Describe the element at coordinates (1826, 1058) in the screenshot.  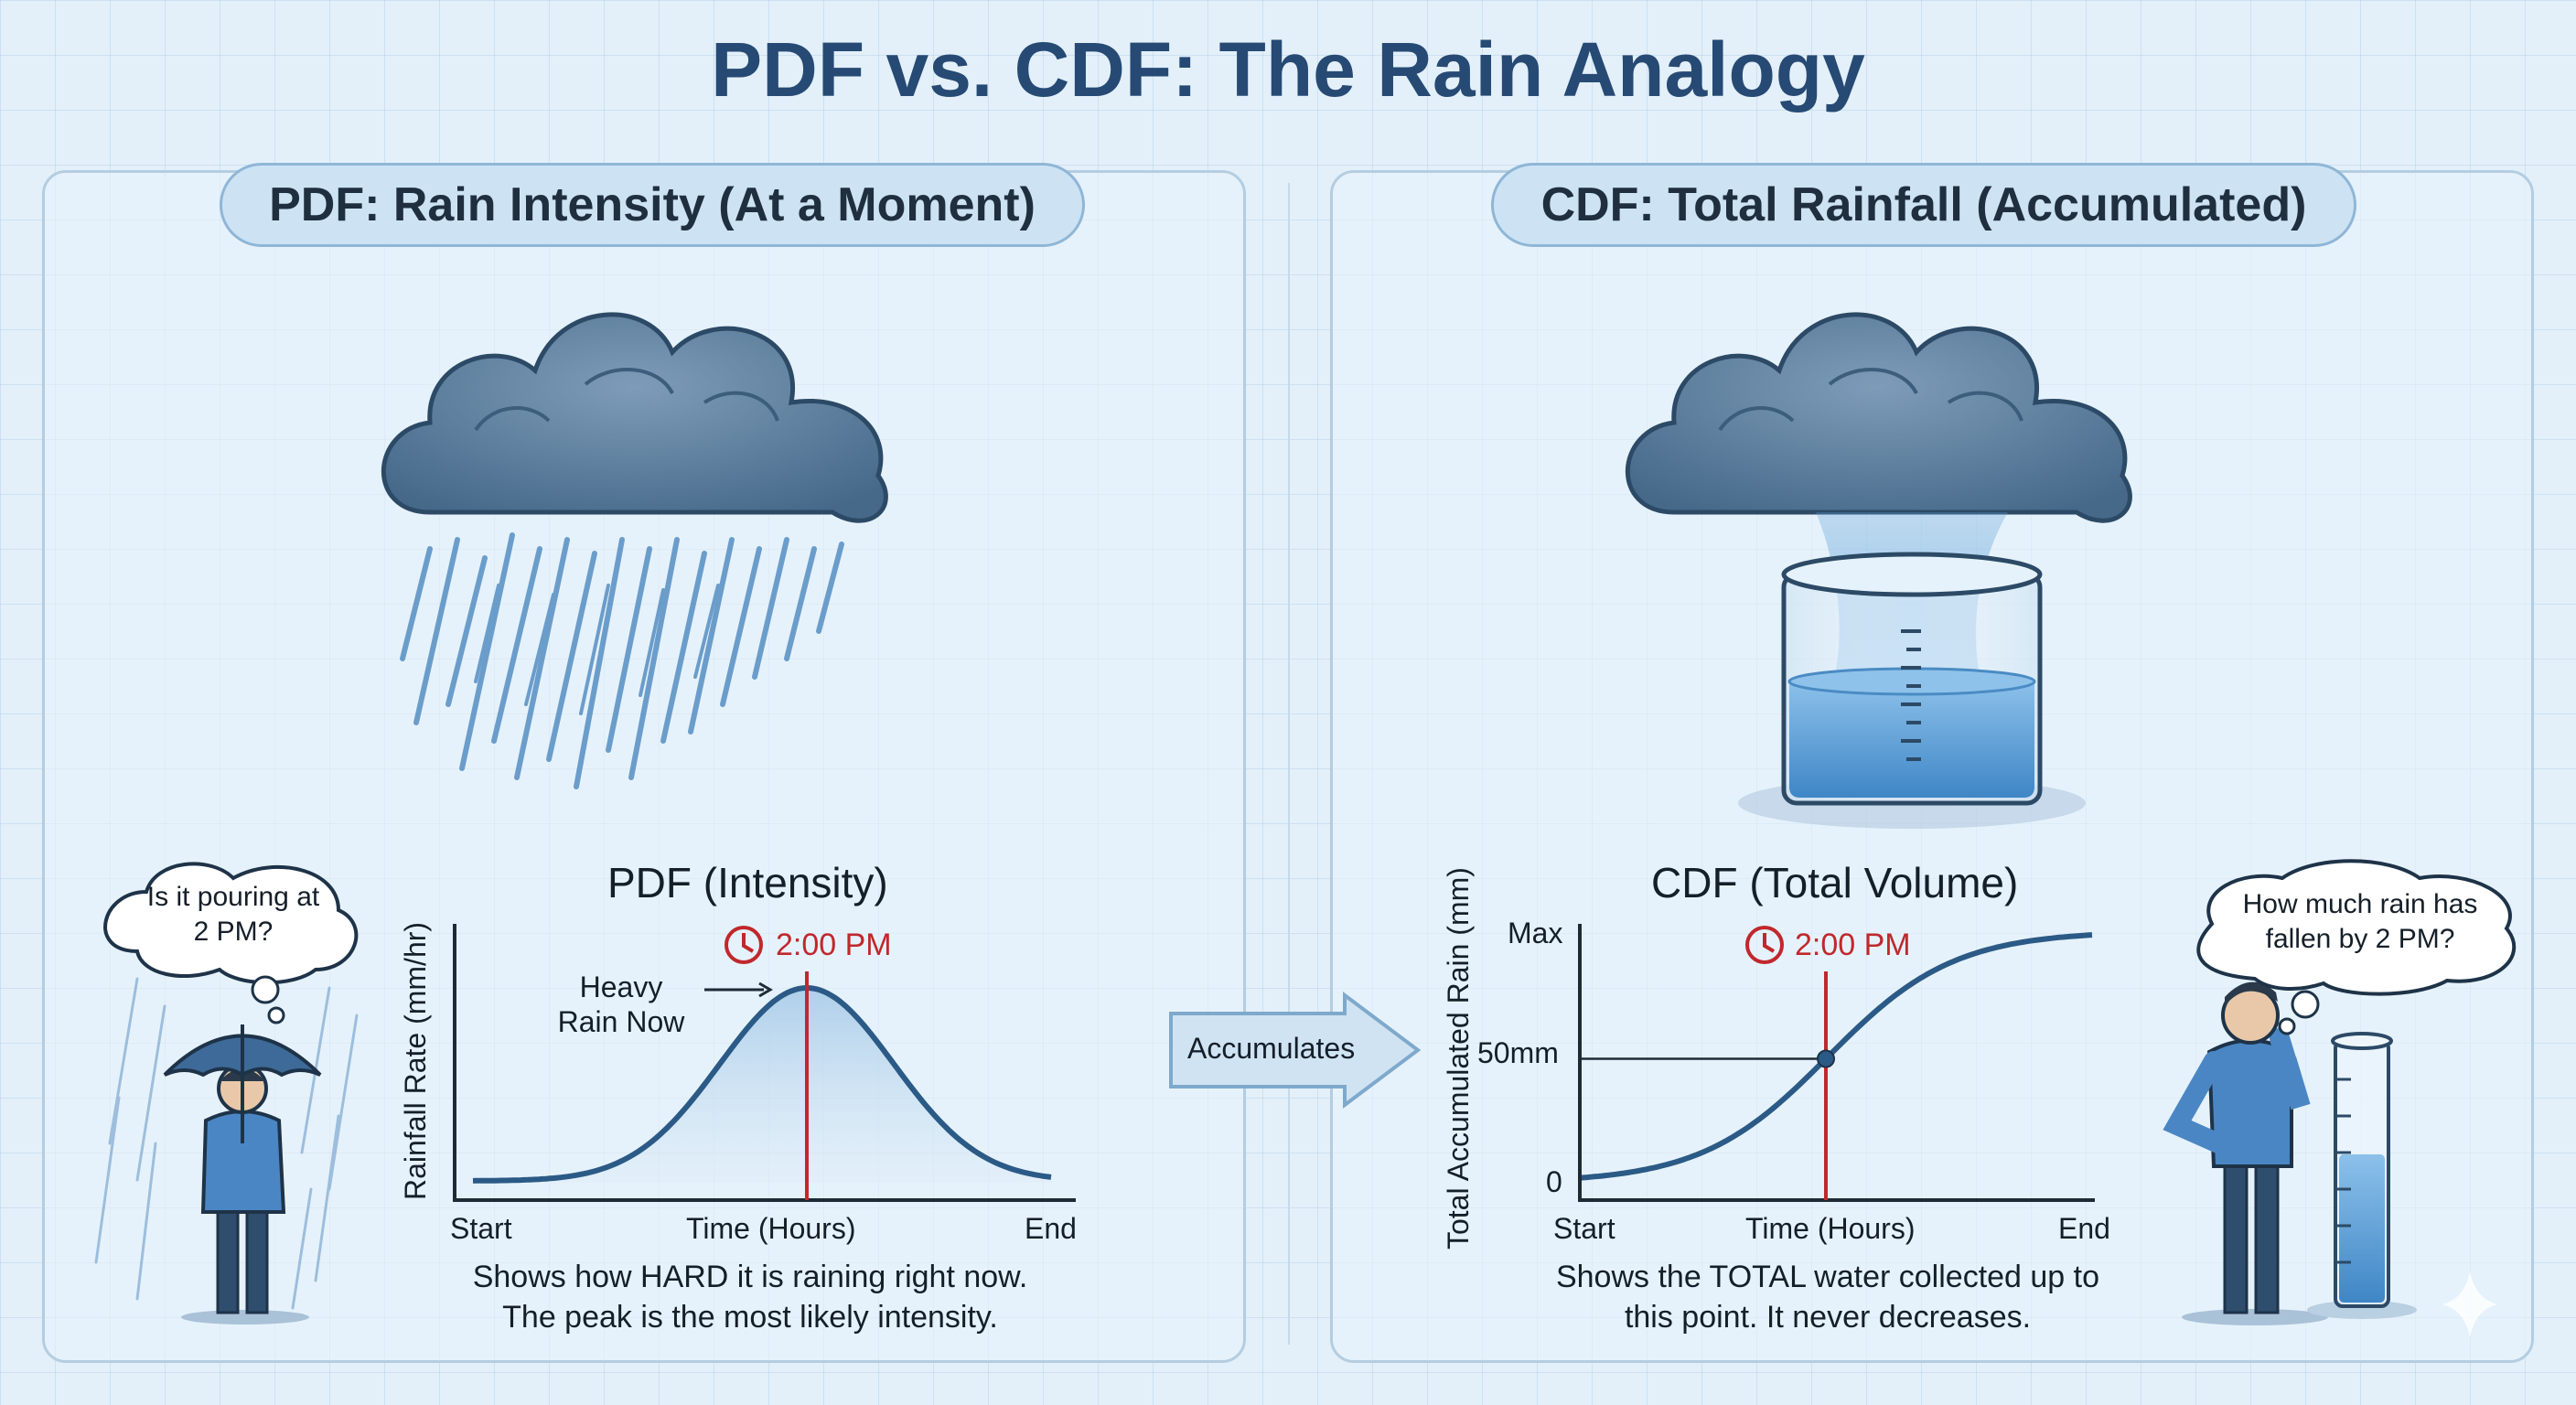
I see `cdf-intersection-point` at that location.